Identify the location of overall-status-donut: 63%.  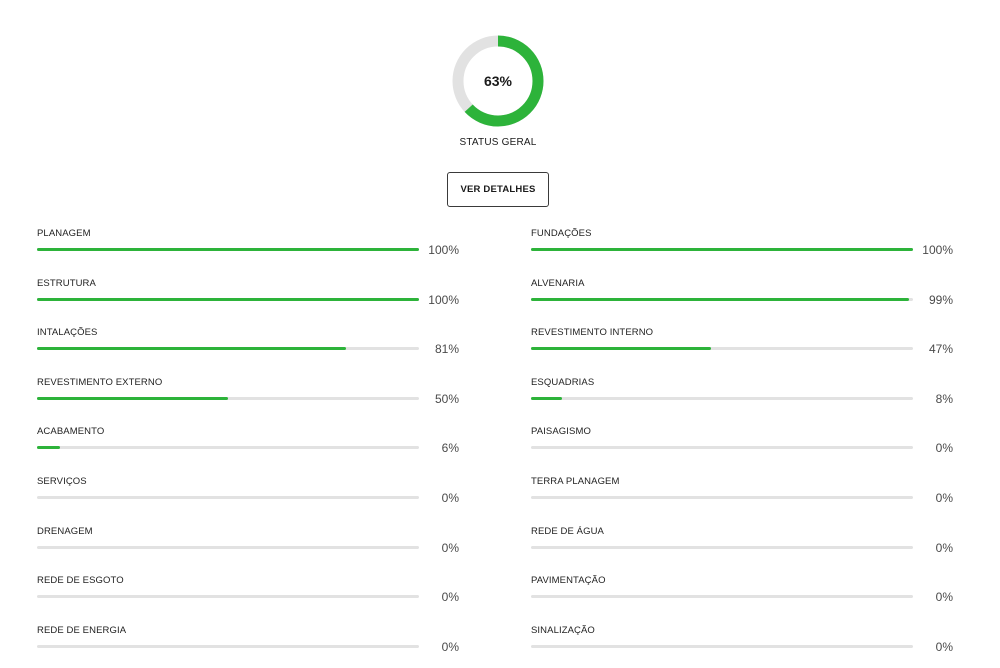
(498, 81).